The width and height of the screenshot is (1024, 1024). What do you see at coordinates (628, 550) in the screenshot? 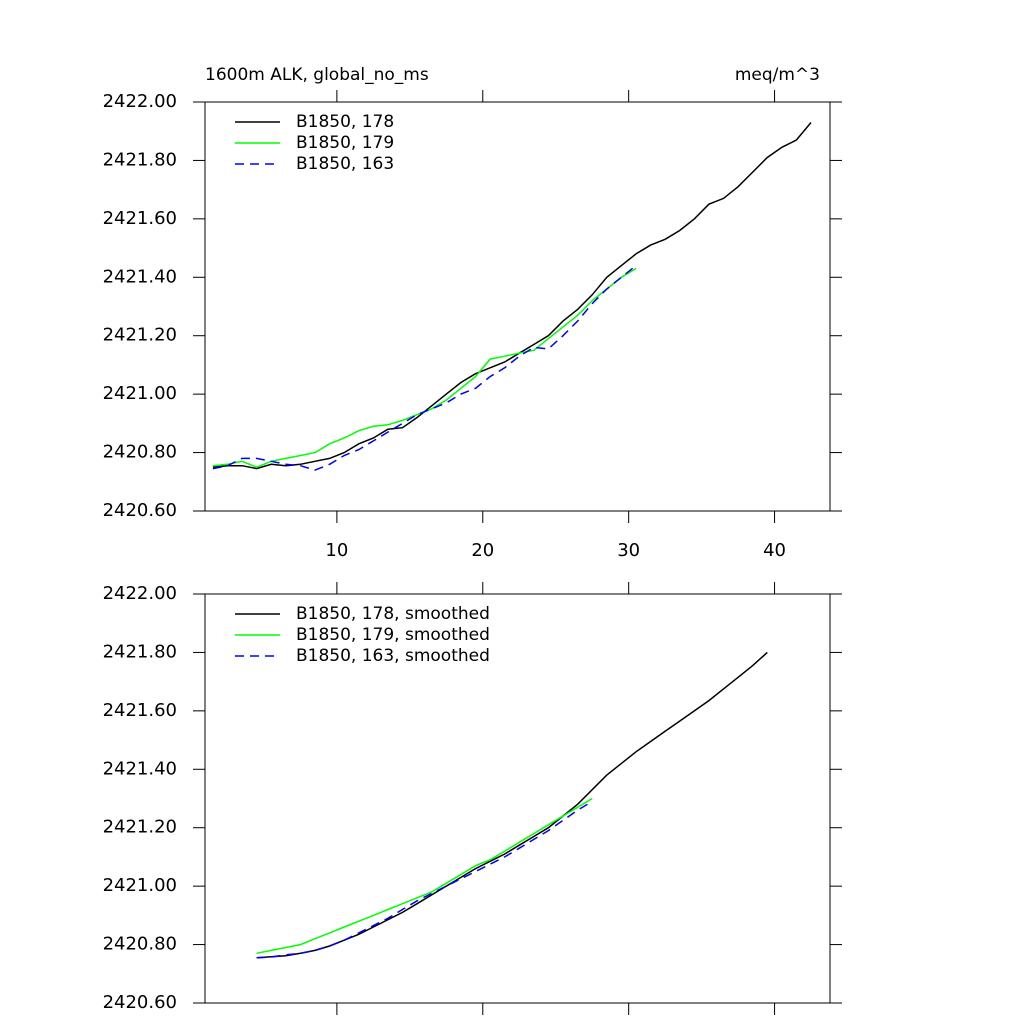
I see `x-tick-label: 30` at bounding box center [628, 550].